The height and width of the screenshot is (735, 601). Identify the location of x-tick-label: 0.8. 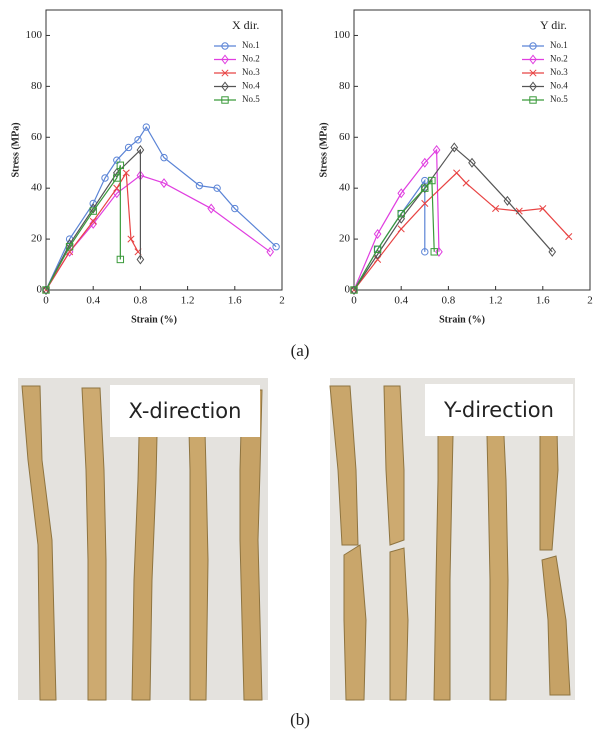
(141, 301).